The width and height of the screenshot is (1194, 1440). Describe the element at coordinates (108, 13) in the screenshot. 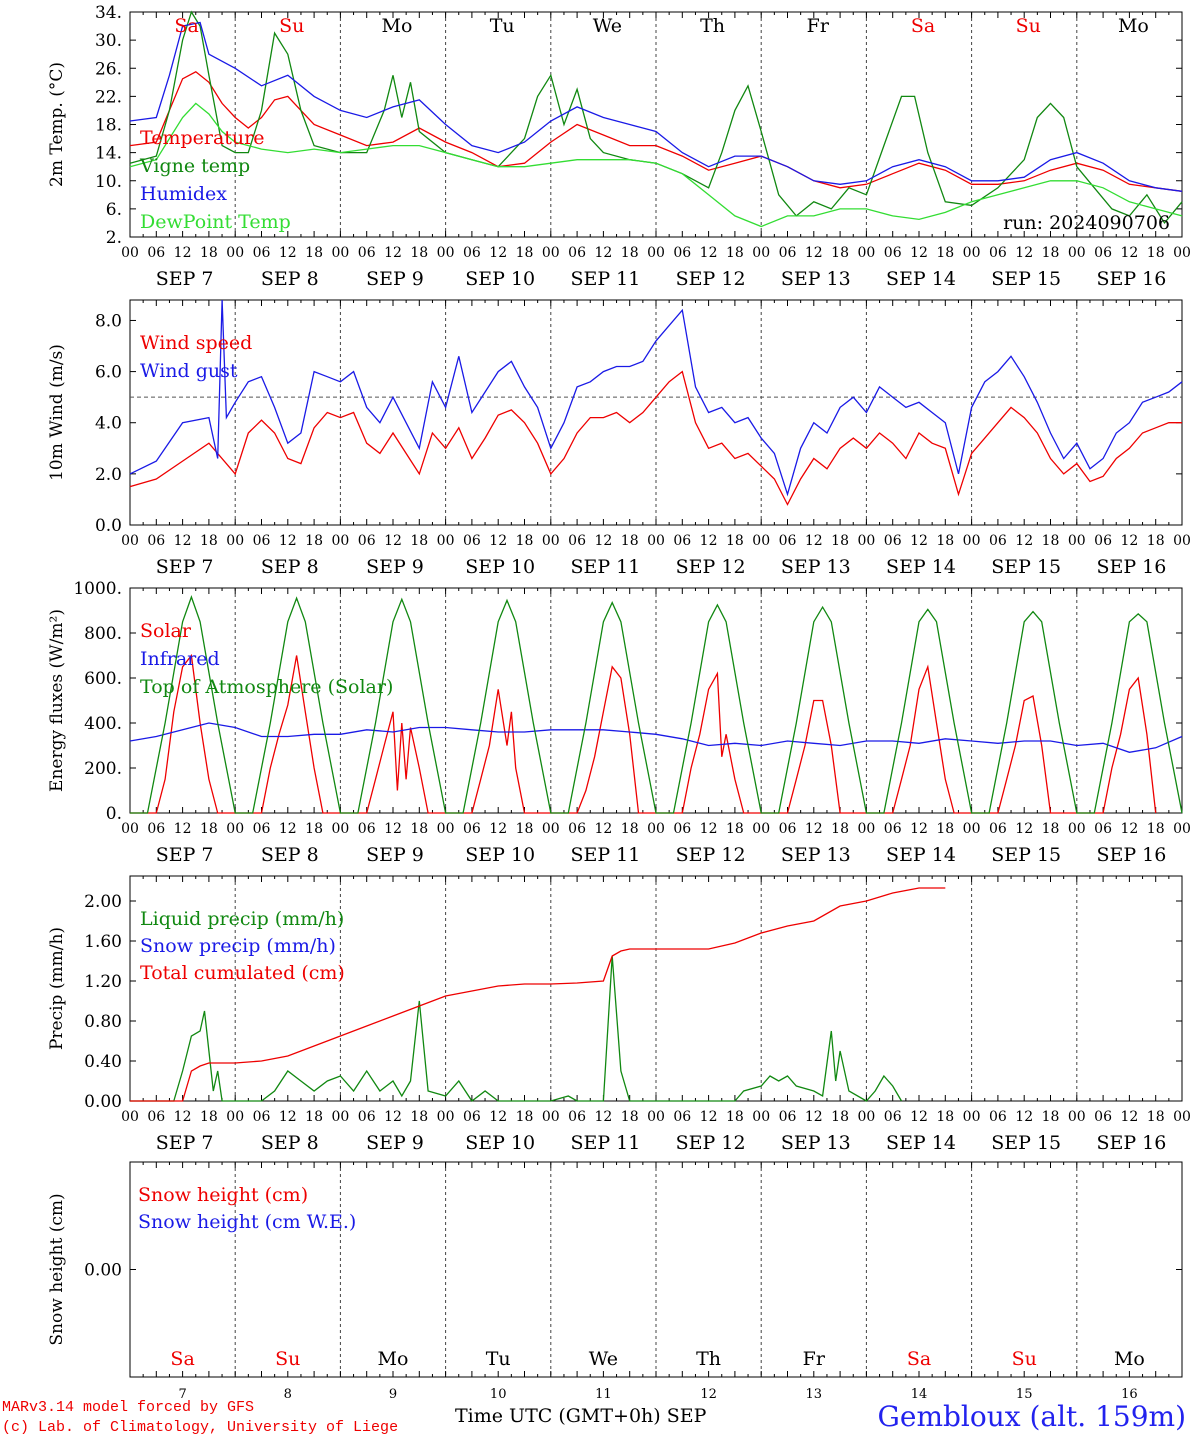

I see `y-tick-label: 34.` at that location.